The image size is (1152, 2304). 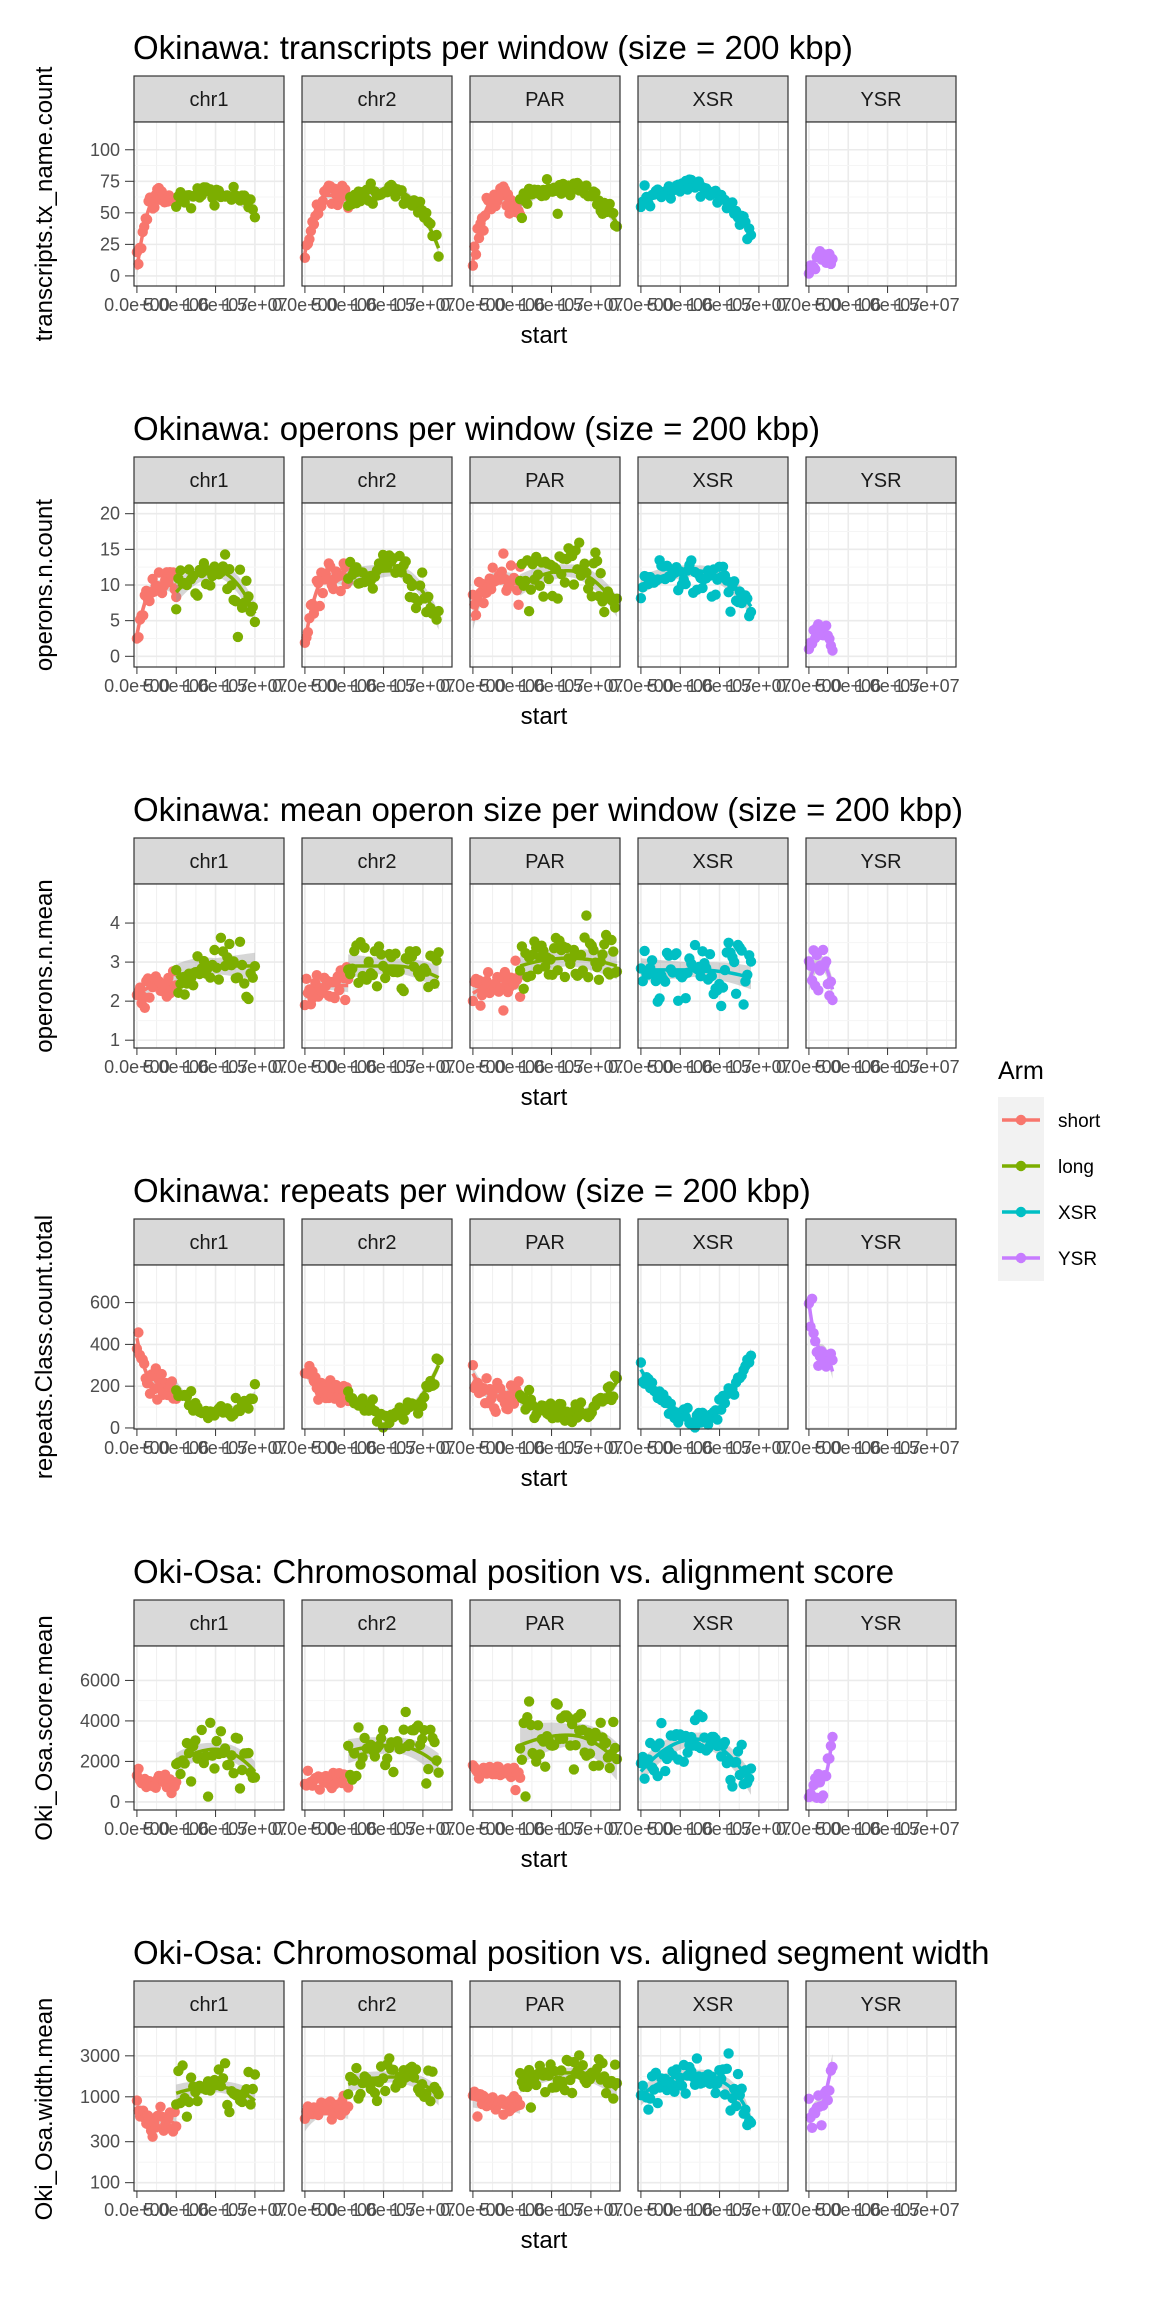 What do you see at coordinates (713, 966) in the screenshot?
I see `grid` at bounding box center [713, 966].